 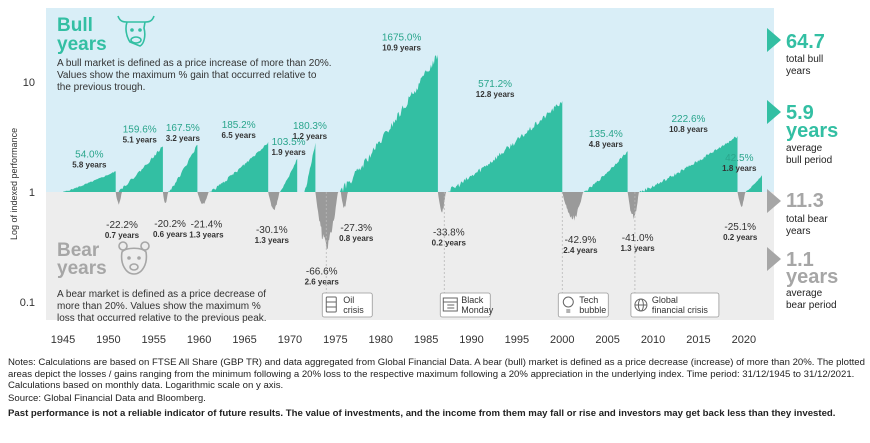 I want to click on x-tick-label: 1960, so click(x=199, y=340).